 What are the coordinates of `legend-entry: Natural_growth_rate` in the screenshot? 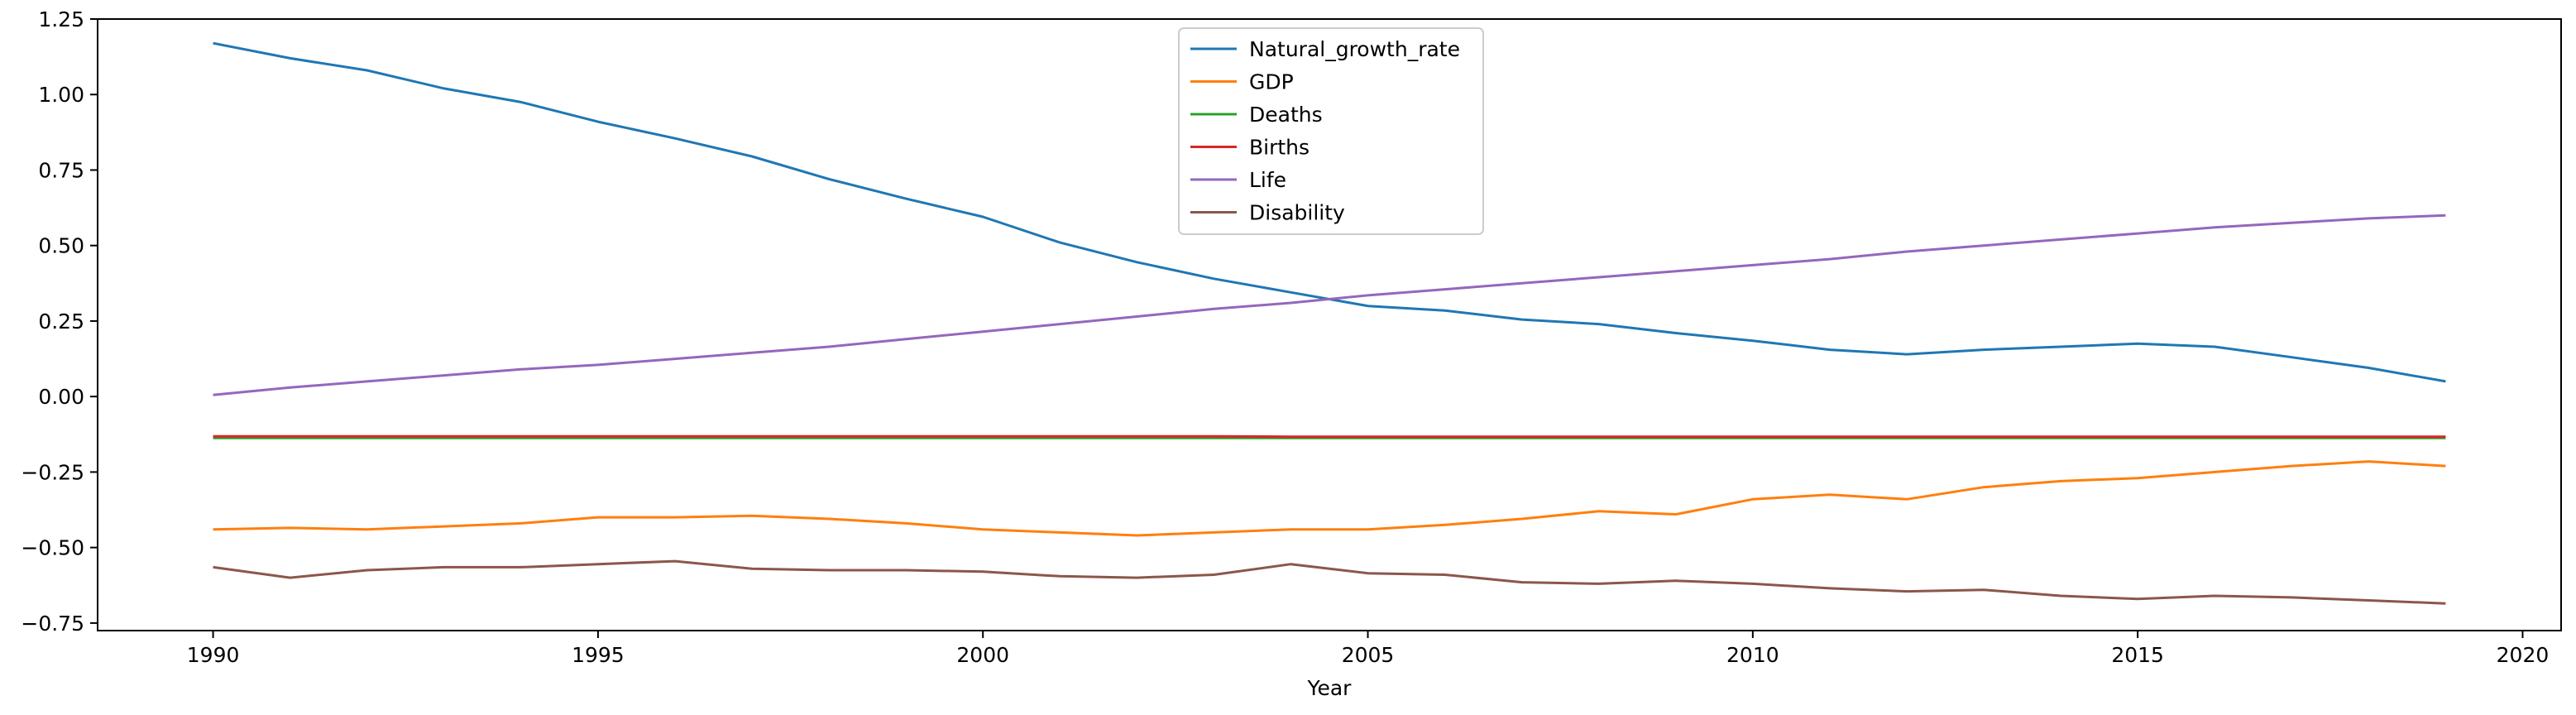 It's located at (1354, 49).